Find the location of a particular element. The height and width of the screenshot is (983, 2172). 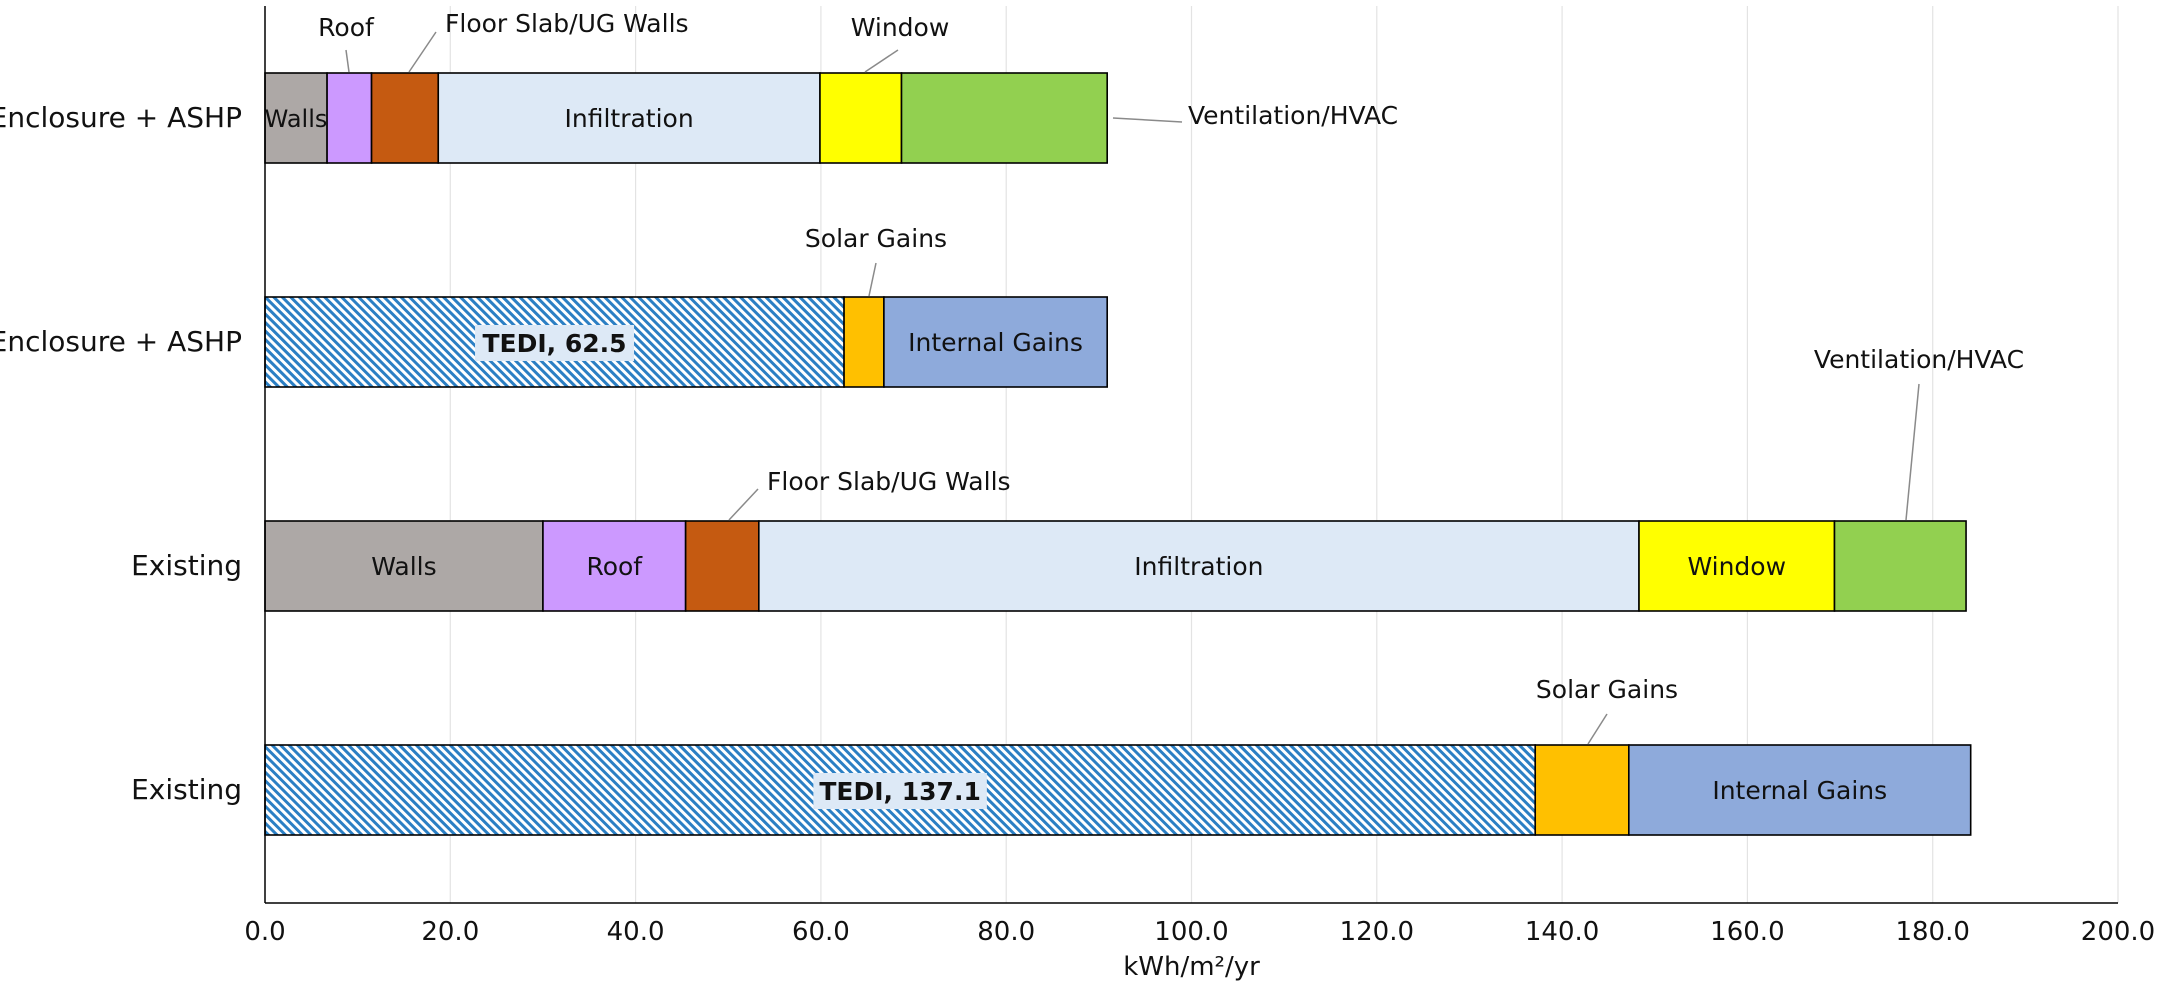

data-label: TEDI, 137.1 is located at coordinates (899, 791).